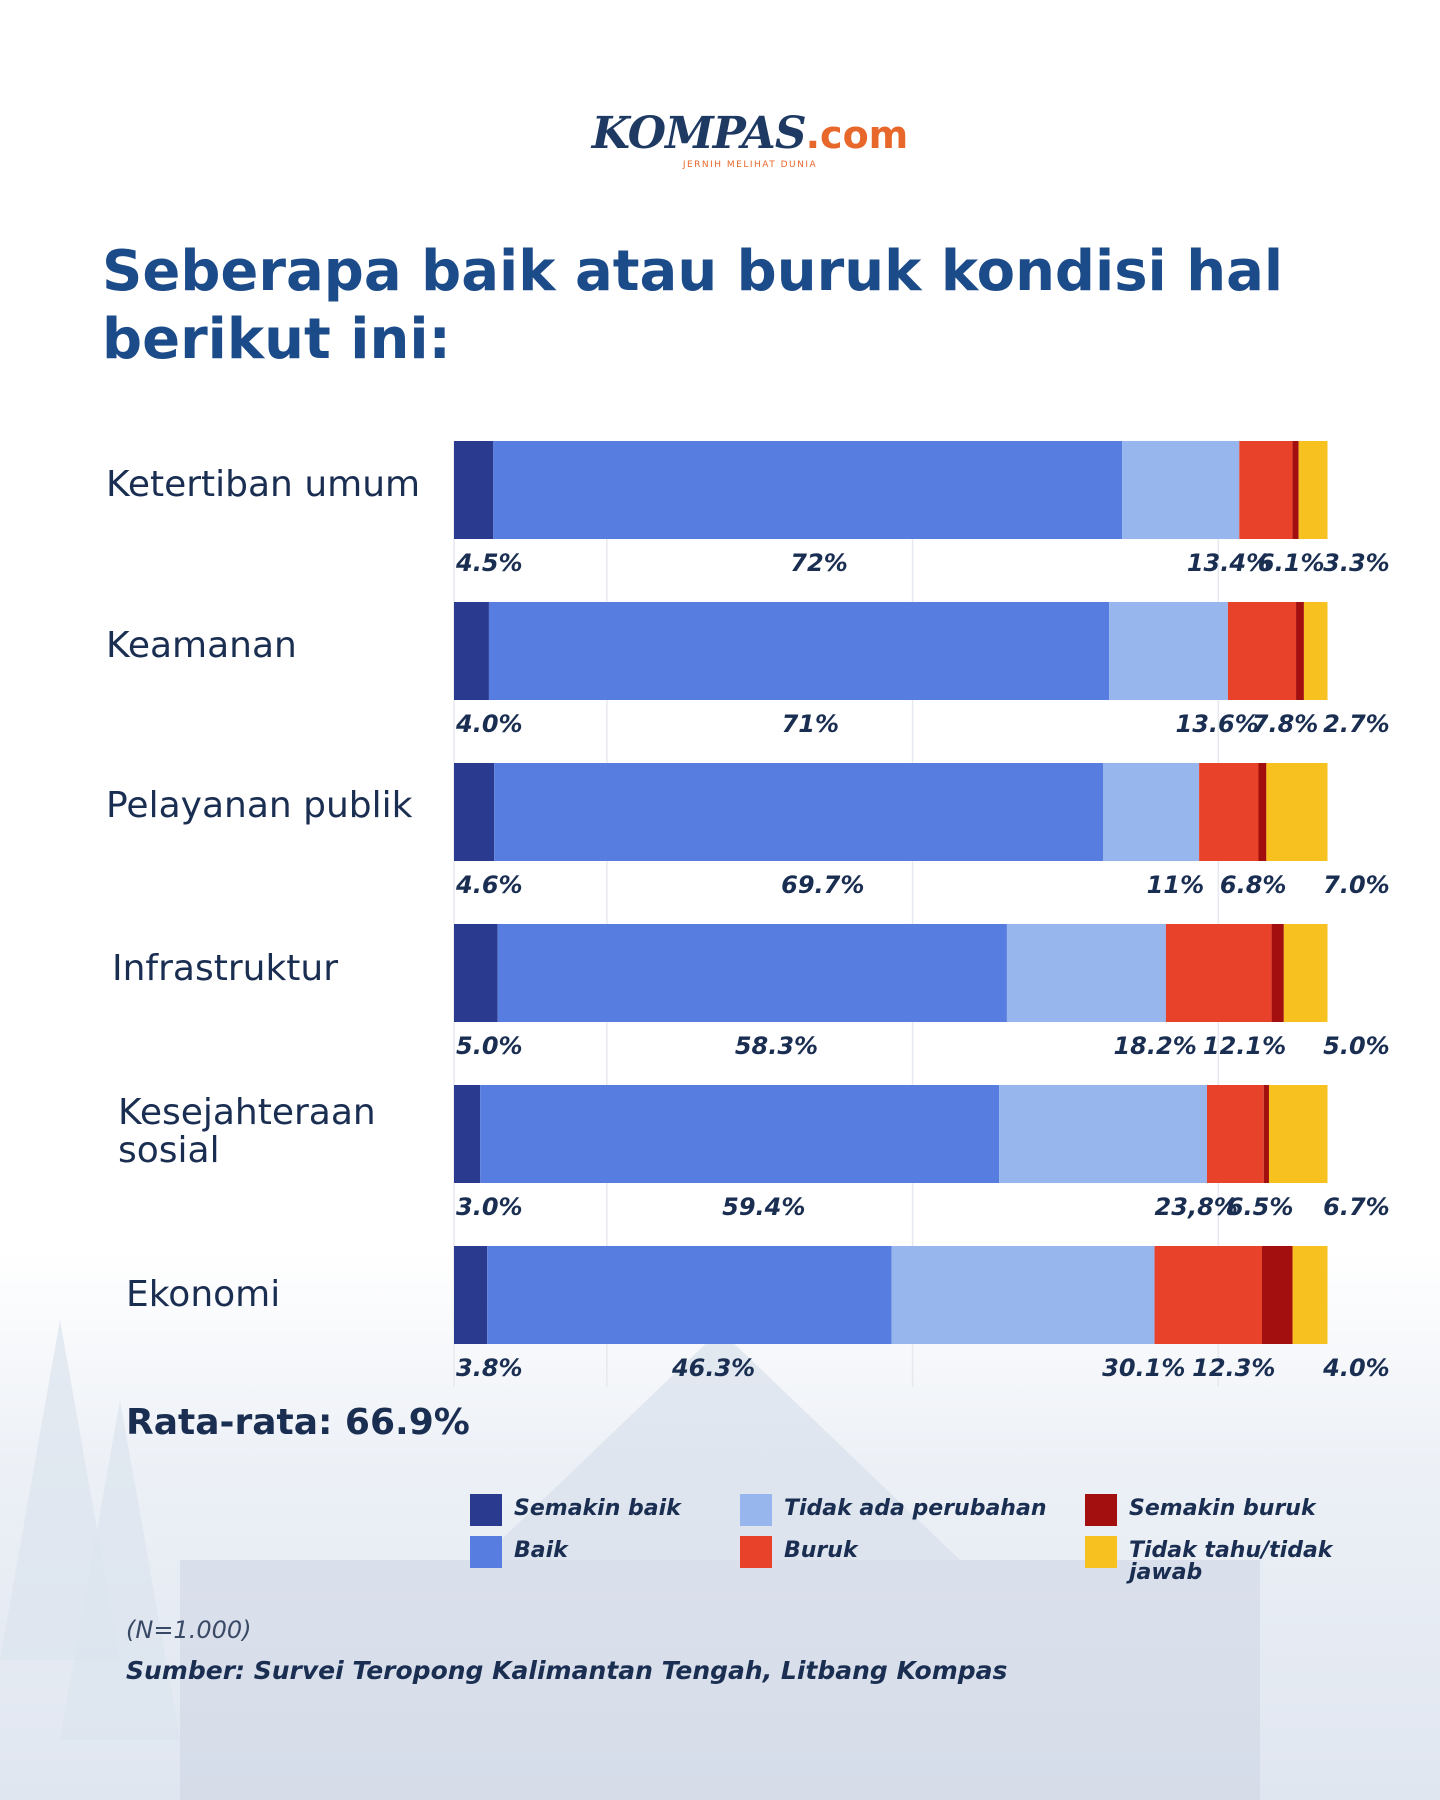 The height and width of the screenshot is (1800, 1440). What do you see at coordinates (489, 885) in the screenshot?
I see `data-label: 4.6%` at bounding box center [489, 885].